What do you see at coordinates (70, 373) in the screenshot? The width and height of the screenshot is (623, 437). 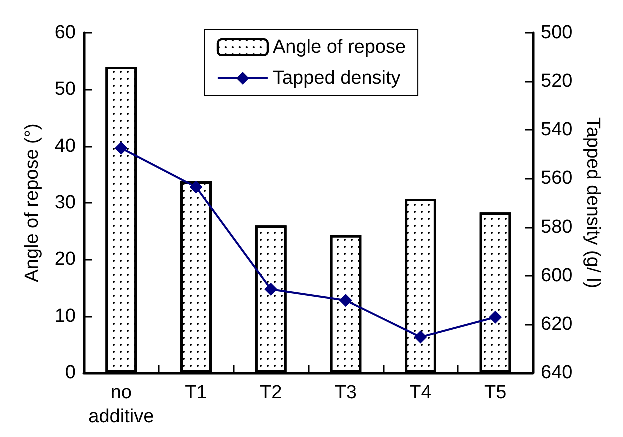 I see `y-tick-label: 0` at bounding box center [70, 373].